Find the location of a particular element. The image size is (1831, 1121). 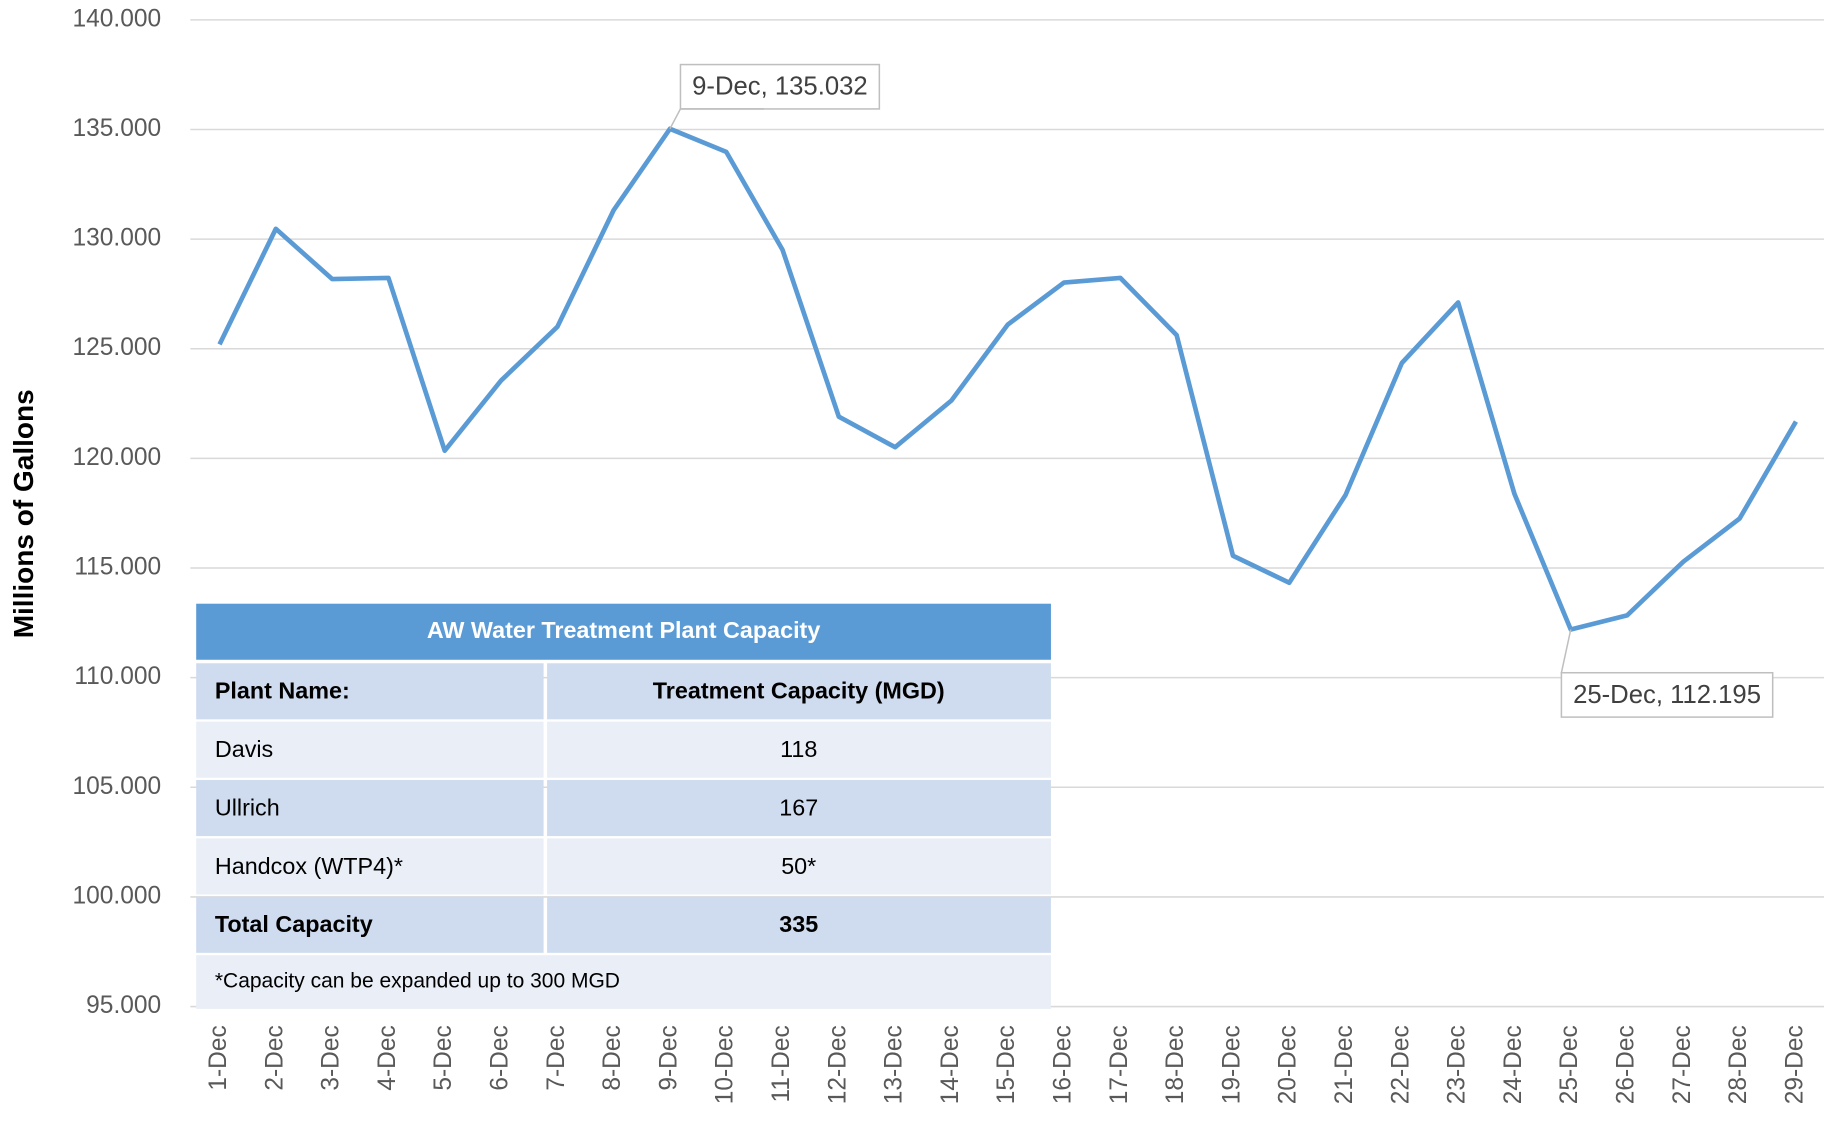

x-tick-label: 17-Dec is located at coordinates (1119, 1064).